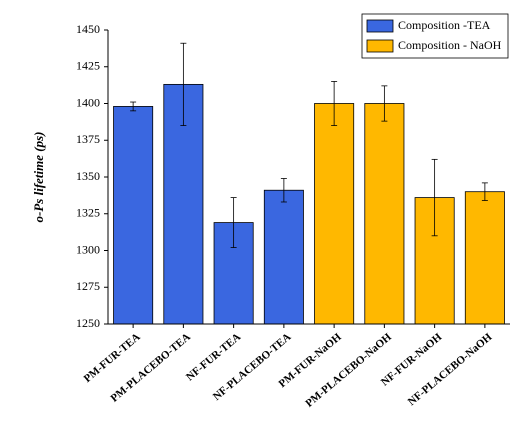 The width and height of the screenshot is (532, 432). I want to click on y-tick-label: 1375, so click(88, 139).